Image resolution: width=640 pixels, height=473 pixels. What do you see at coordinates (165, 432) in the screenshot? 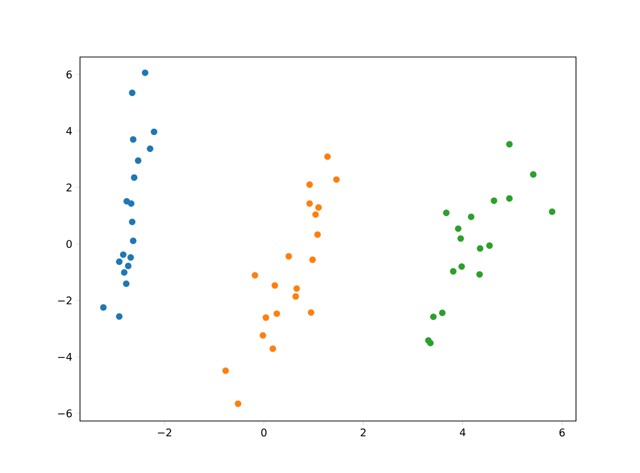
I see `x-tick-label: −2` at bounding box center [165, 432].